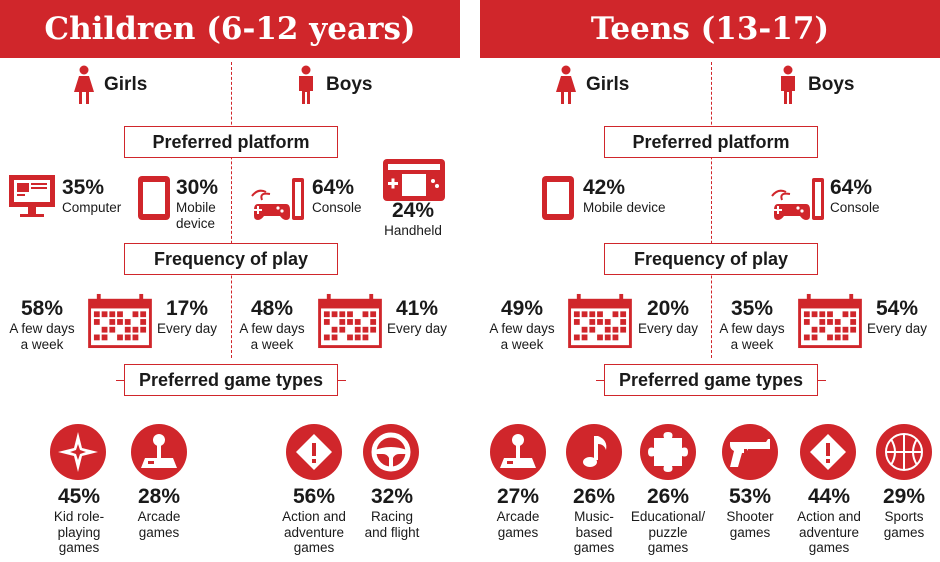 The image size is (940, 562). I want to click on teens-boys-few-days-stat: 35% A few days a week, so click(752, 324).